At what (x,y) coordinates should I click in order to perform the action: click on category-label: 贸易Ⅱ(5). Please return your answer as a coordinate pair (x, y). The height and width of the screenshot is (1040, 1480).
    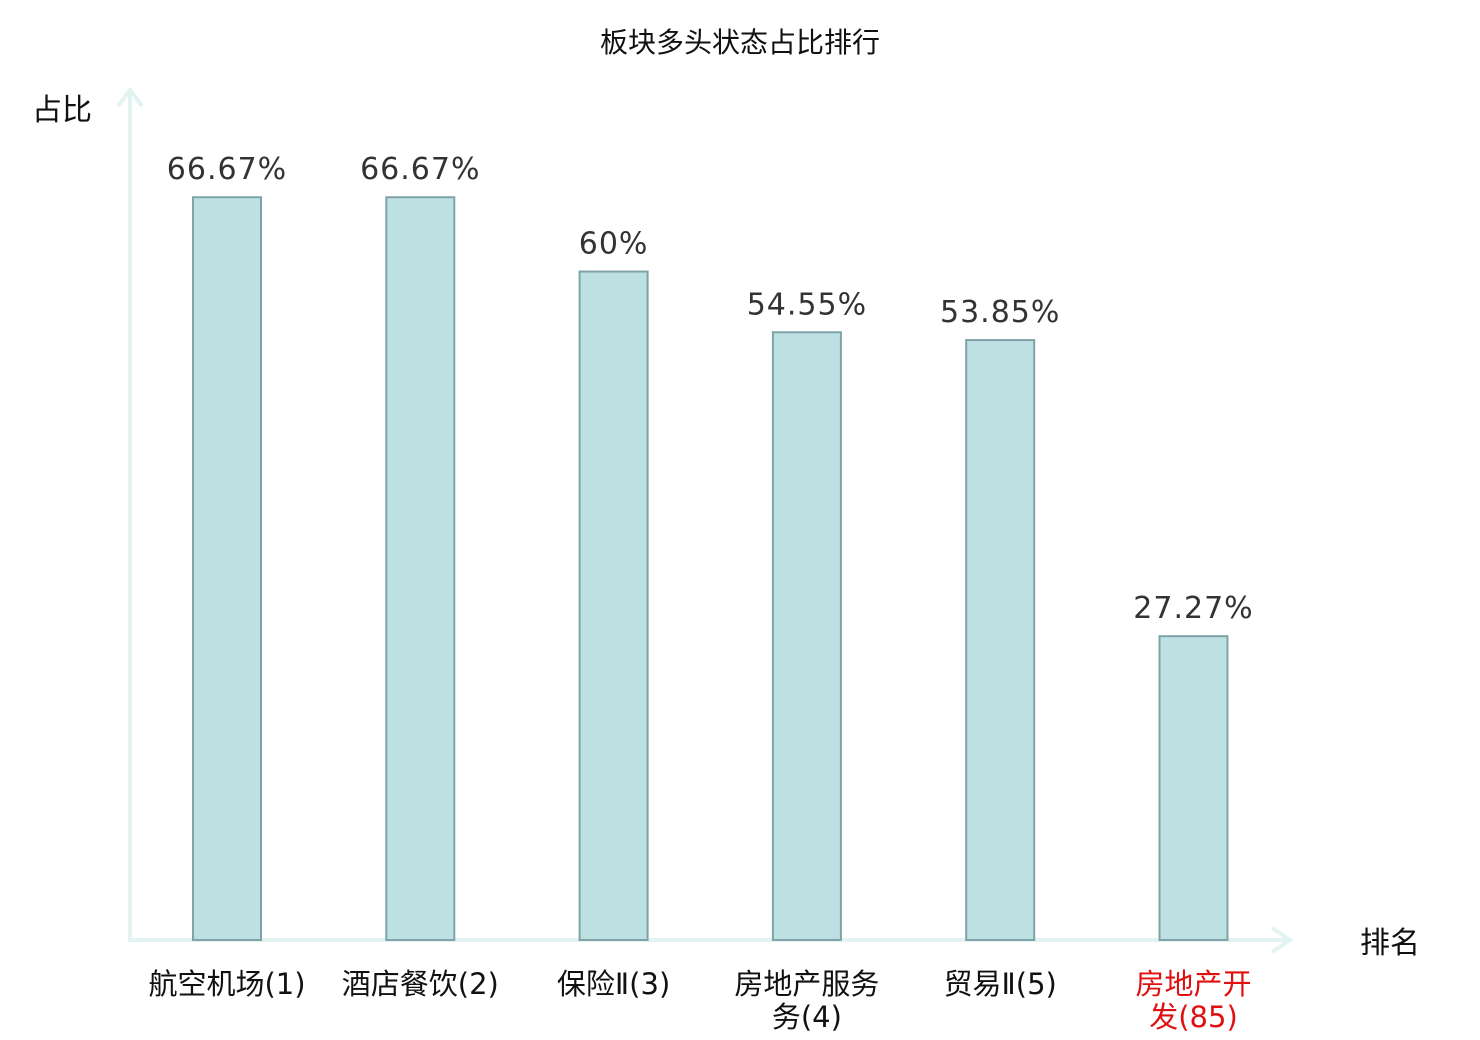
    Looking at the image, I should click on (1000, 984).